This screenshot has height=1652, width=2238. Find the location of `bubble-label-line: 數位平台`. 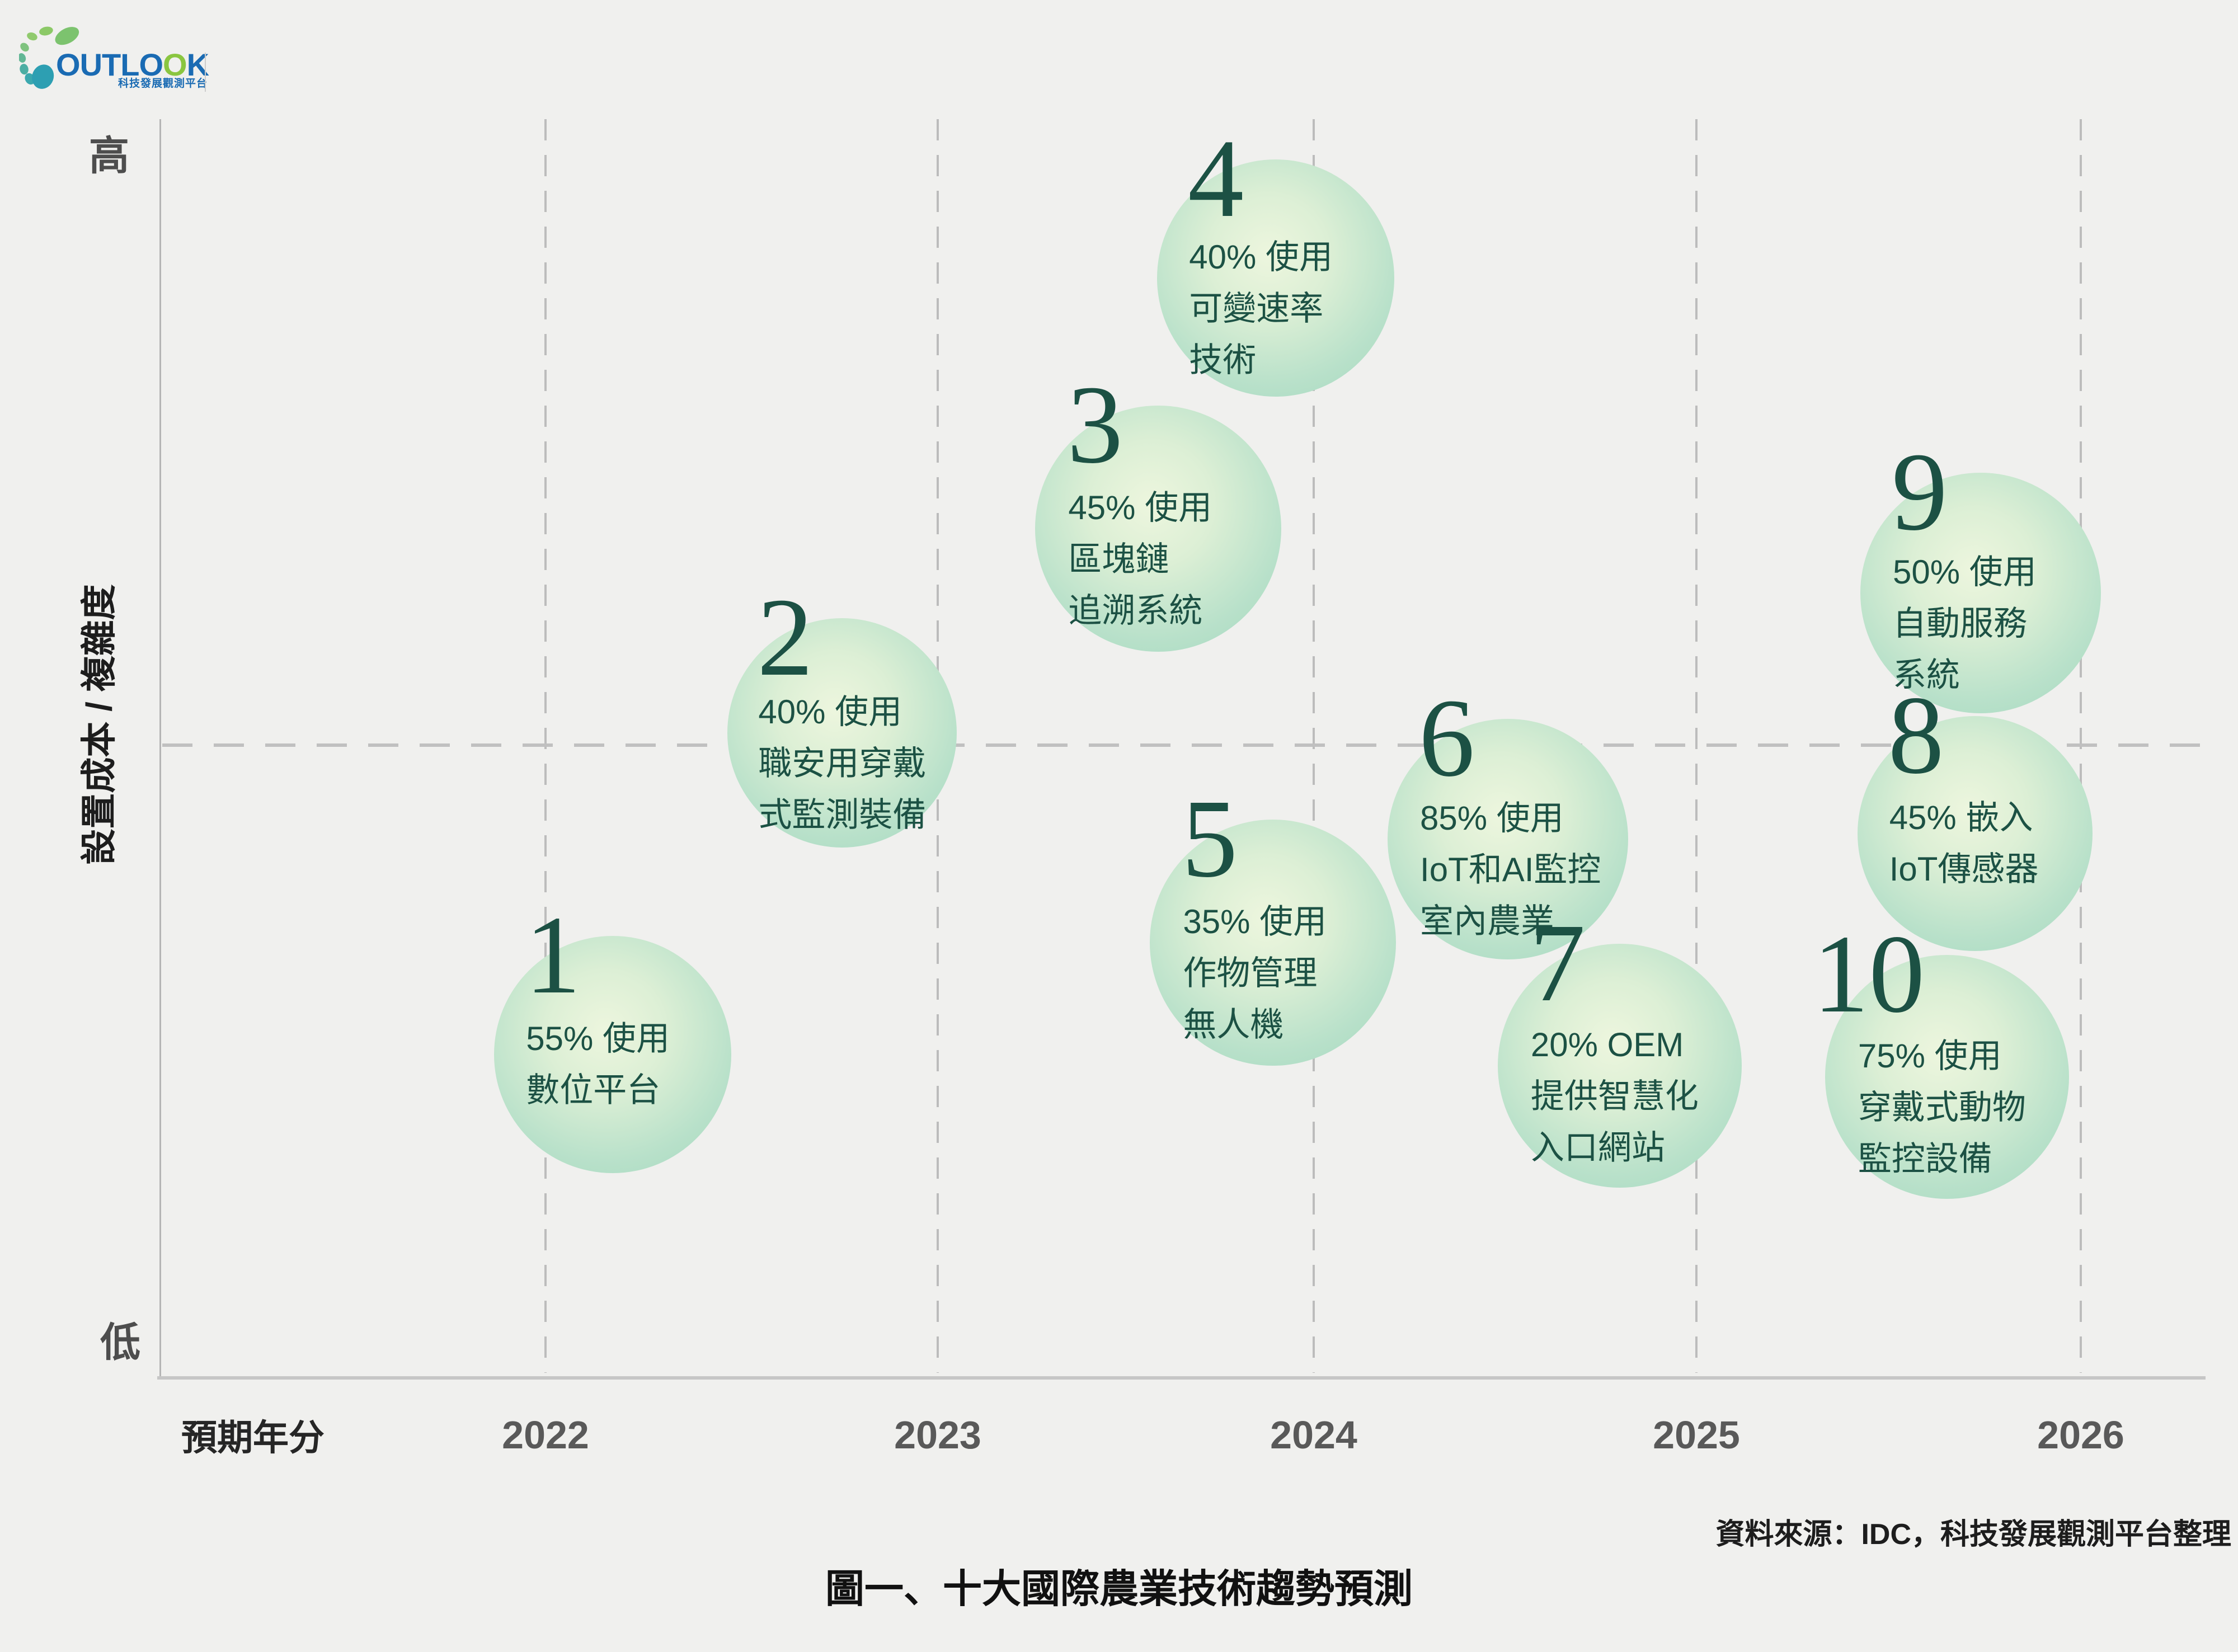

bubble-label-line: 數位平台 is located at coordinates (593, 1090).